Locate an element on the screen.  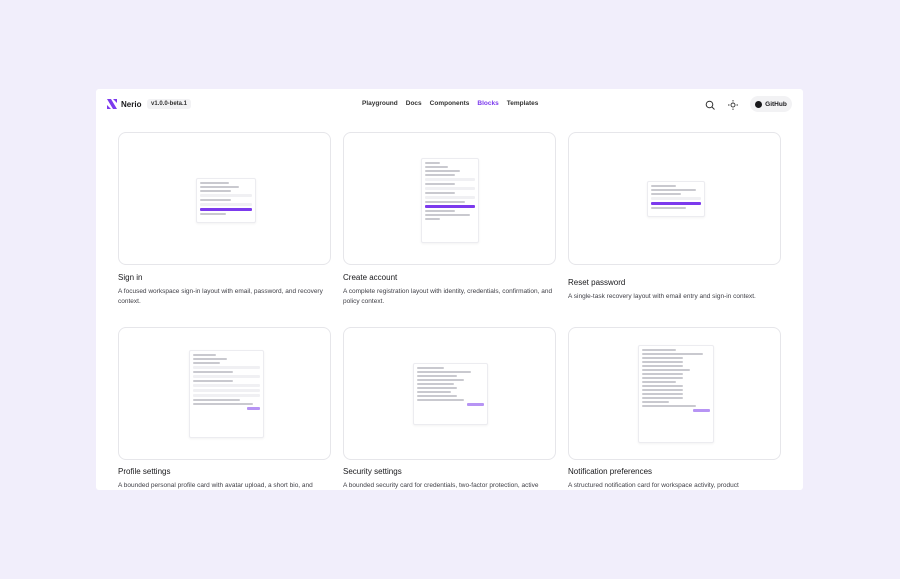
nav-link: Docs is located at coordinates (413, 103).